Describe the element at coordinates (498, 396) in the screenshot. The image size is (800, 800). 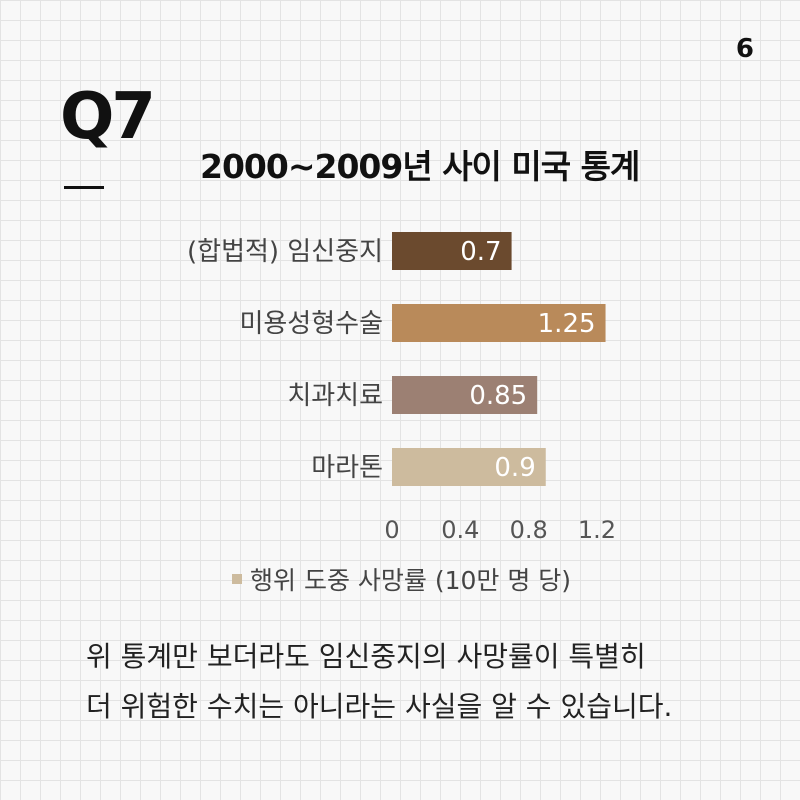
I see `value-label-3: 0.85` at that location.